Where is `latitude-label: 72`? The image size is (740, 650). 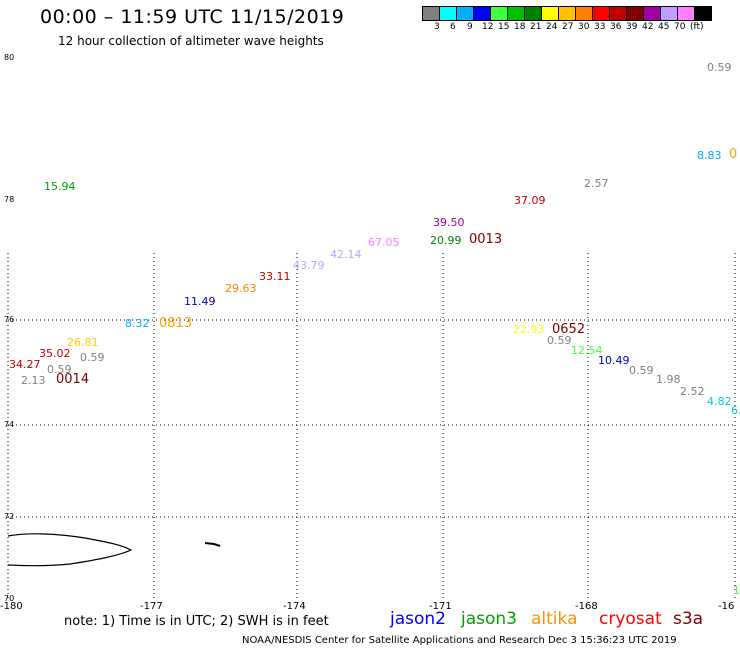
latitude-label: 72 is located at coordinates (9, 516).